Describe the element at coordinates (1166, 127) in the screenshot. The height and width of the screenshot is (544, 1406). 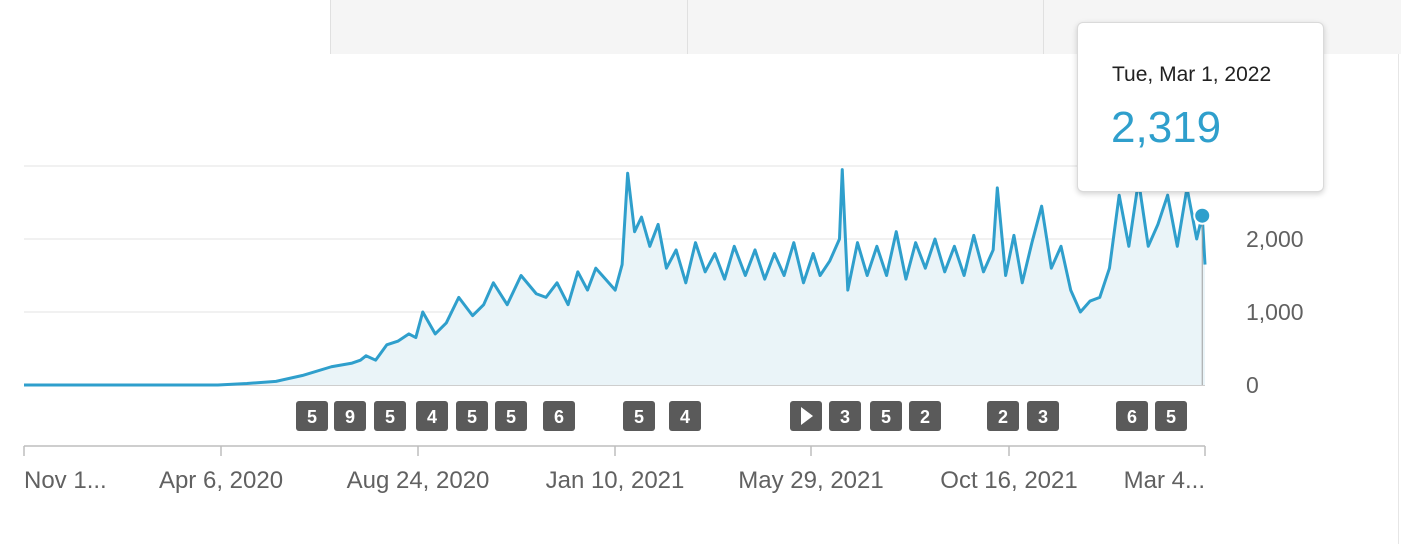
I see `tooltip-value: 2,319` at that location.